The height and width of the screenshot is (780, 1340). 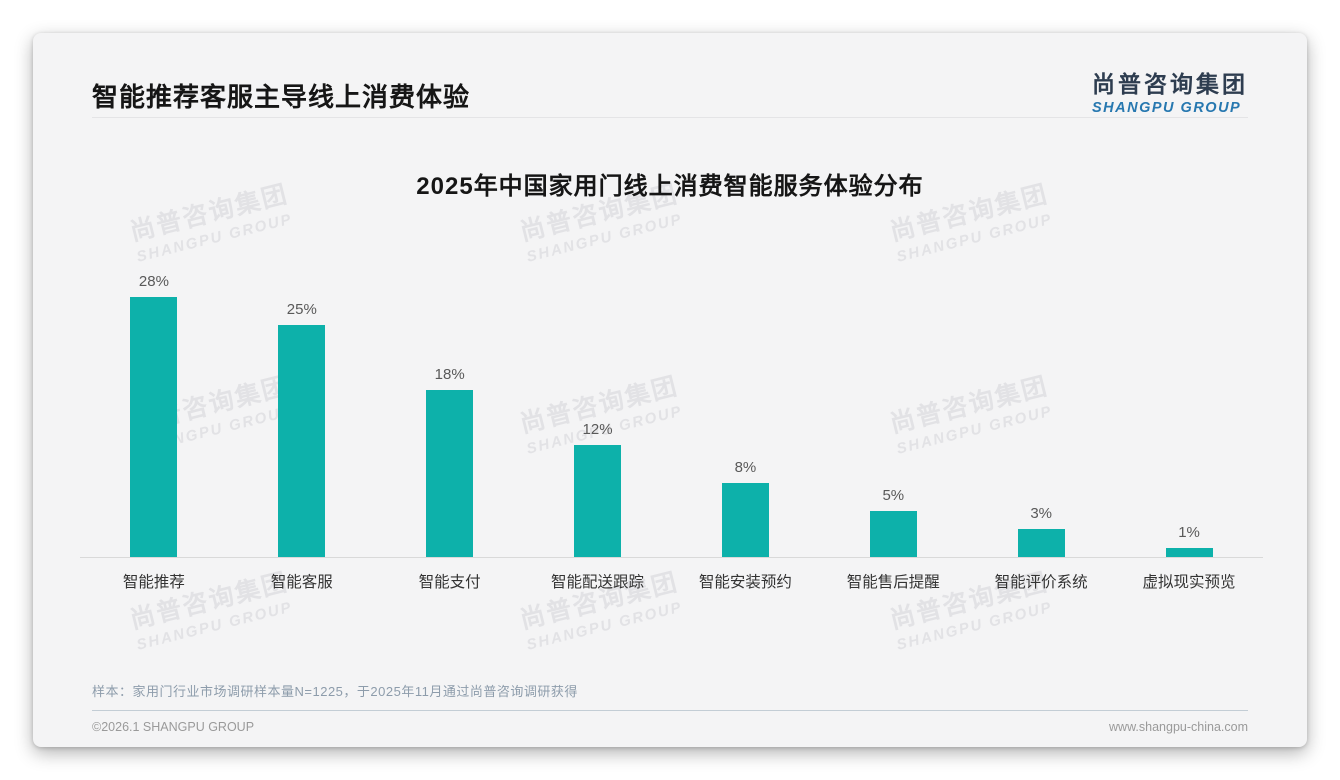 What do you see at coordinates (1178, 727) in the screenshot?
I see `website-url: www.shangpu-china.com` at bounding box center [1178, 727].